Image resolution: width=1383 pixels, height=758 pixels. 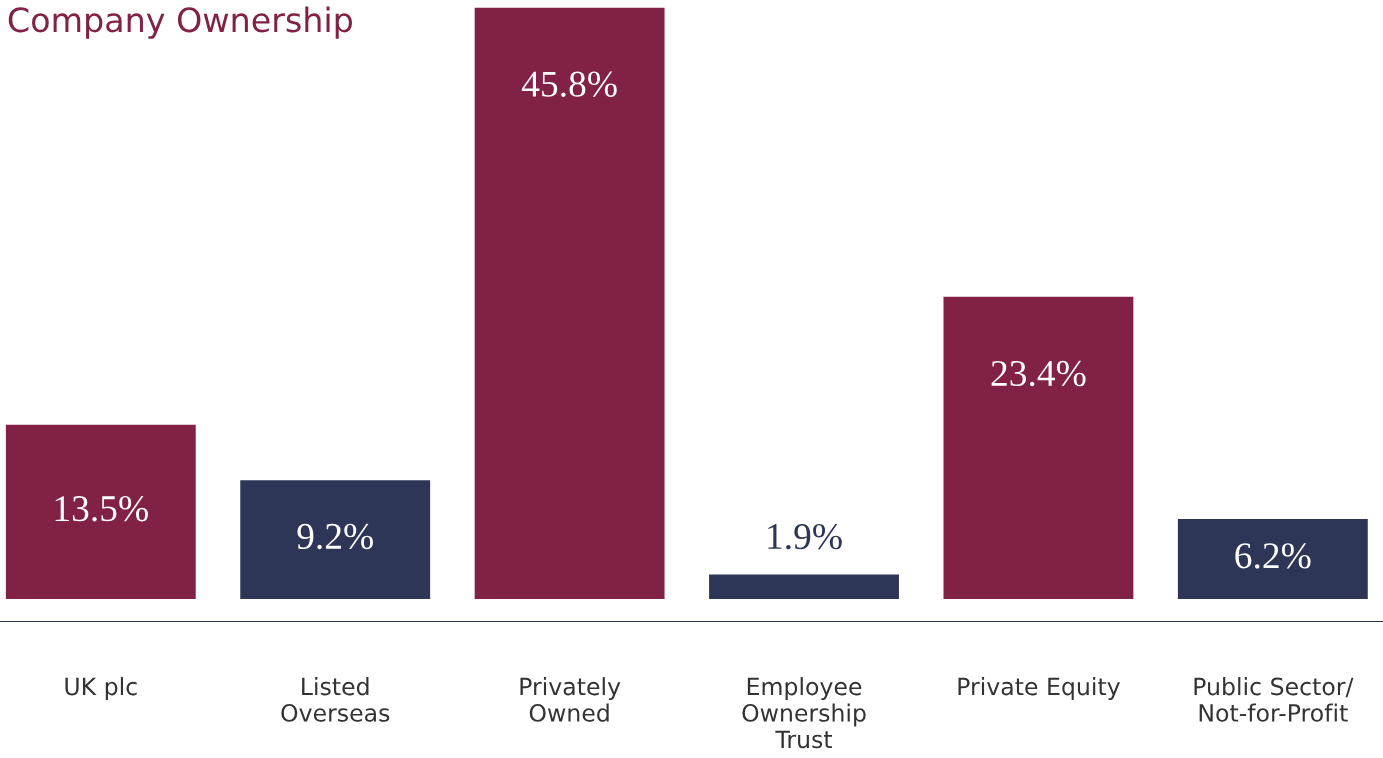 What do you see at coordinates (1039, 688) in the screenshot?
I see `x-tick-label: Private Equity` at bounding box center [1039, 688].